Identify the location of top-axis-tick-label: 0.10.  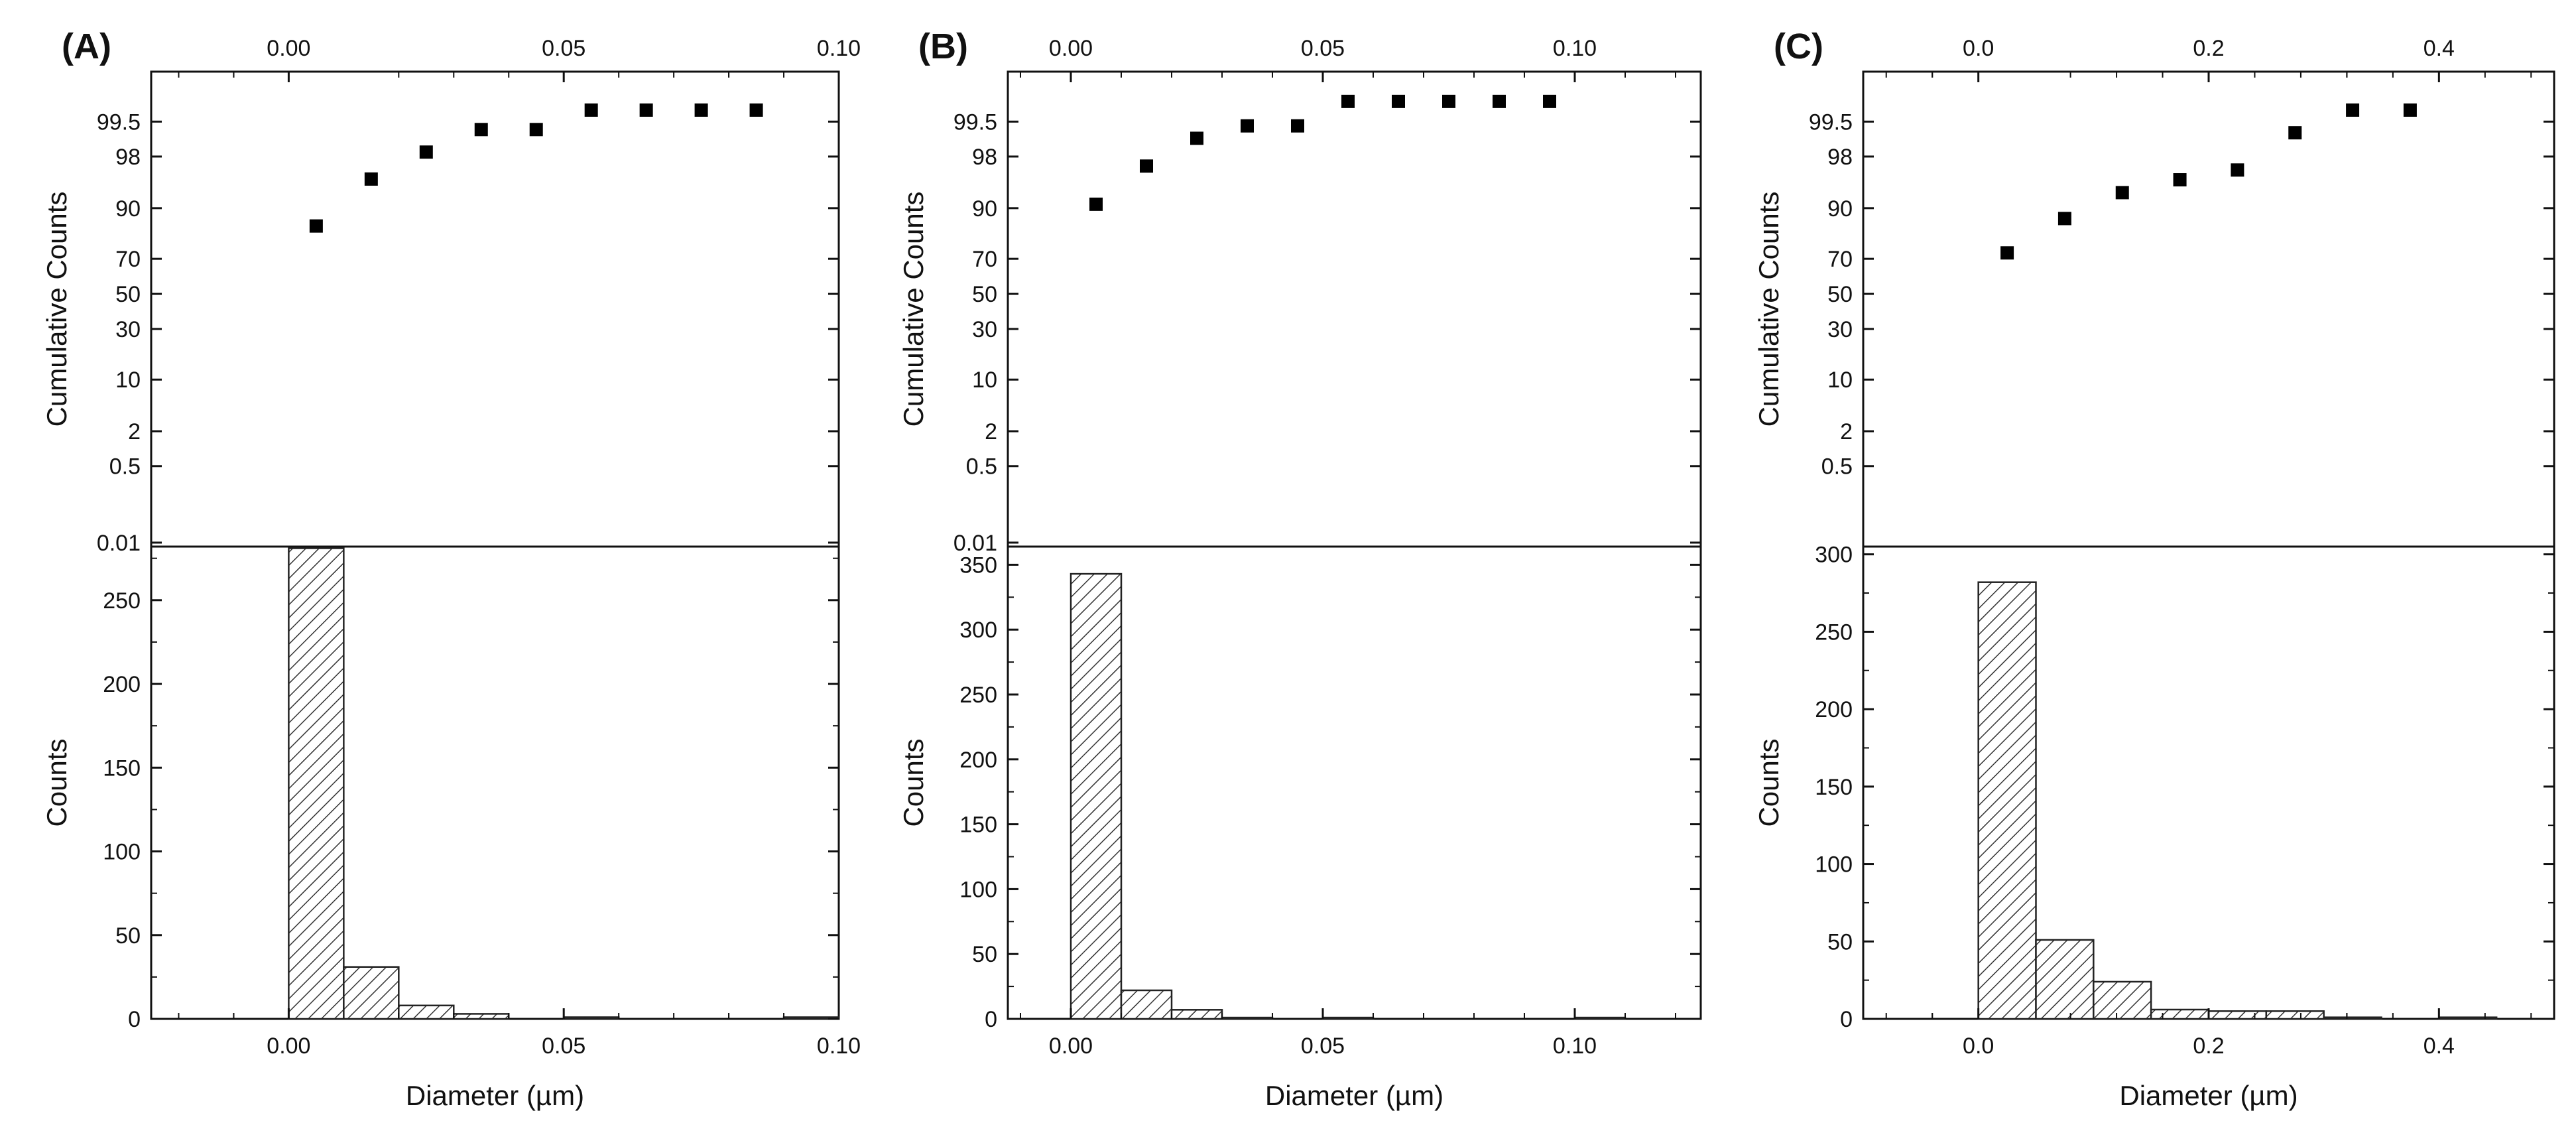
(1575, 48).